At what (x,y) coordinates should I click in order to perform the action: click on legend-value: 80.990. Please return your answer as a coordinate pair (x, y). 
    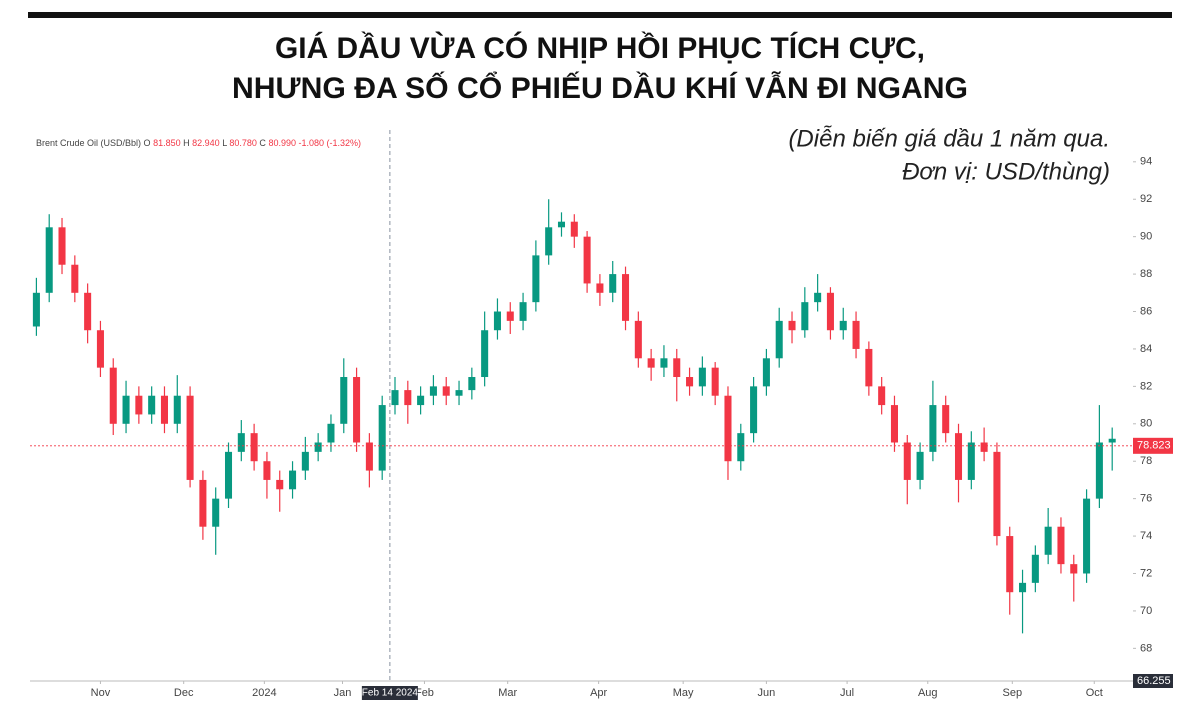
    Looking at the image, I should click on (282, 143).